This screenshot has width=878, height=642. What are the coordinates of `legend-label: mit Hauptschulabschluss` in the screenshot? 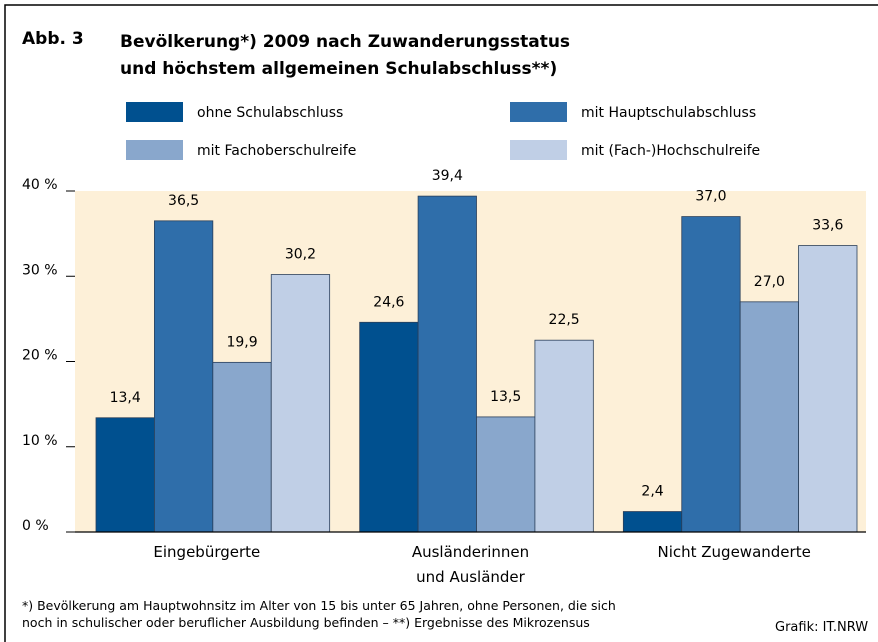 It's located at (668, 113).